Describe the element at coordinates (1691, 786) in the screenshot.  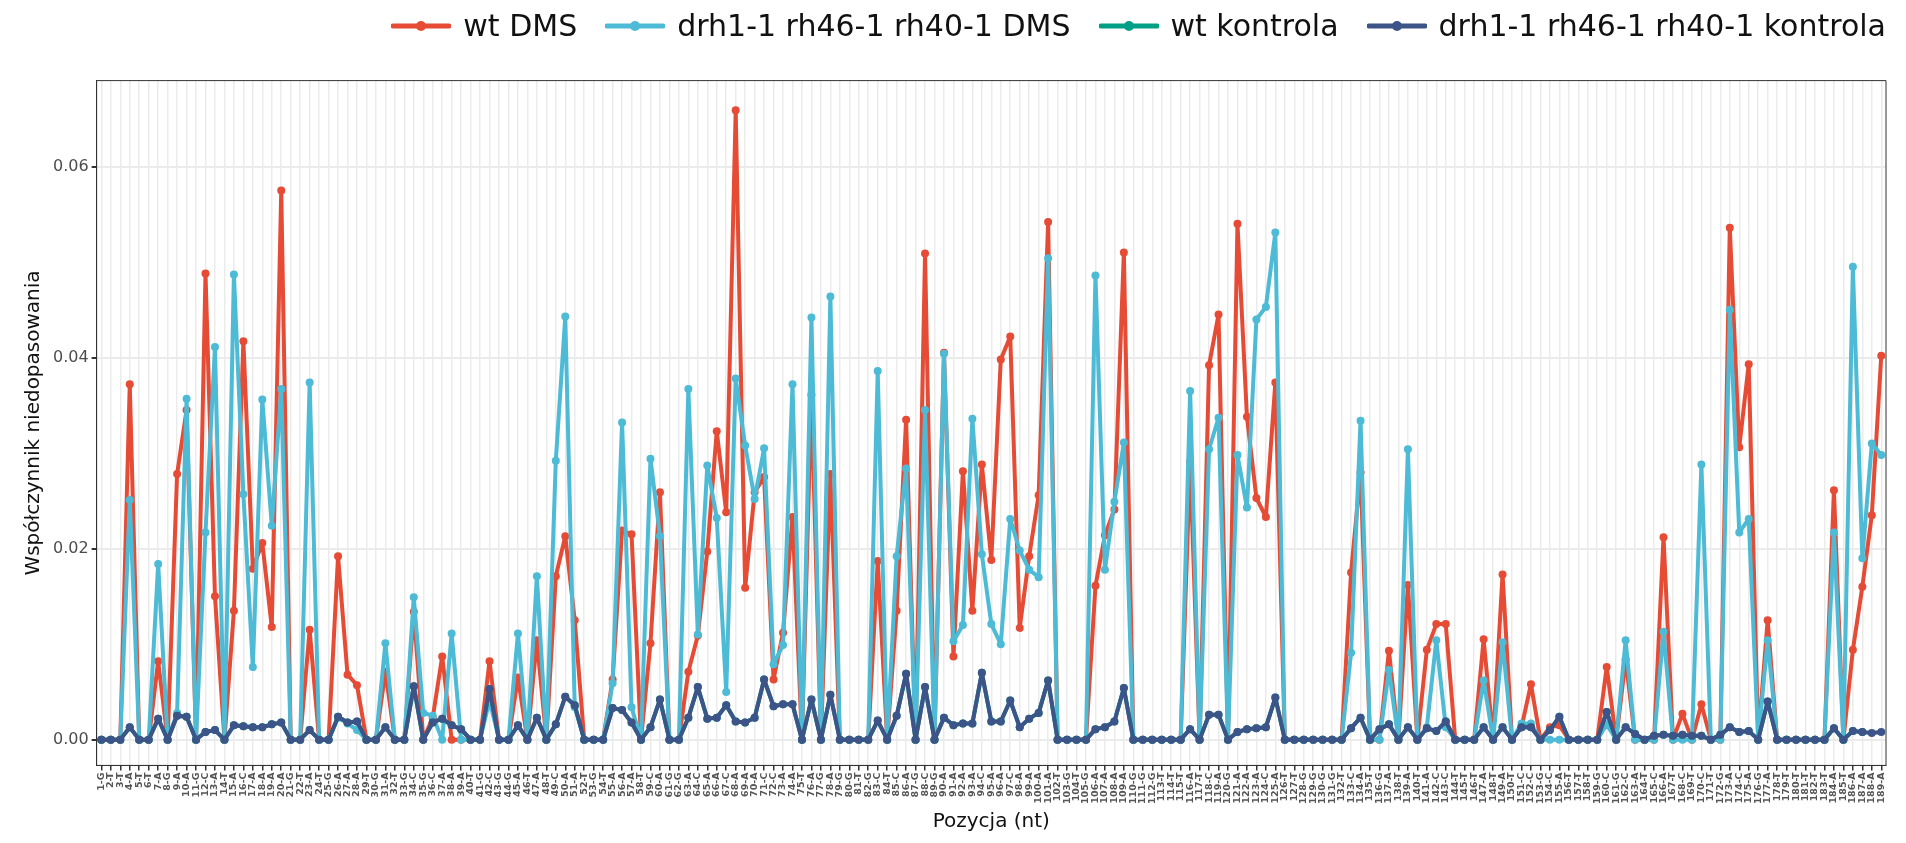
I see `x-tick-label: 169-T` at that location.